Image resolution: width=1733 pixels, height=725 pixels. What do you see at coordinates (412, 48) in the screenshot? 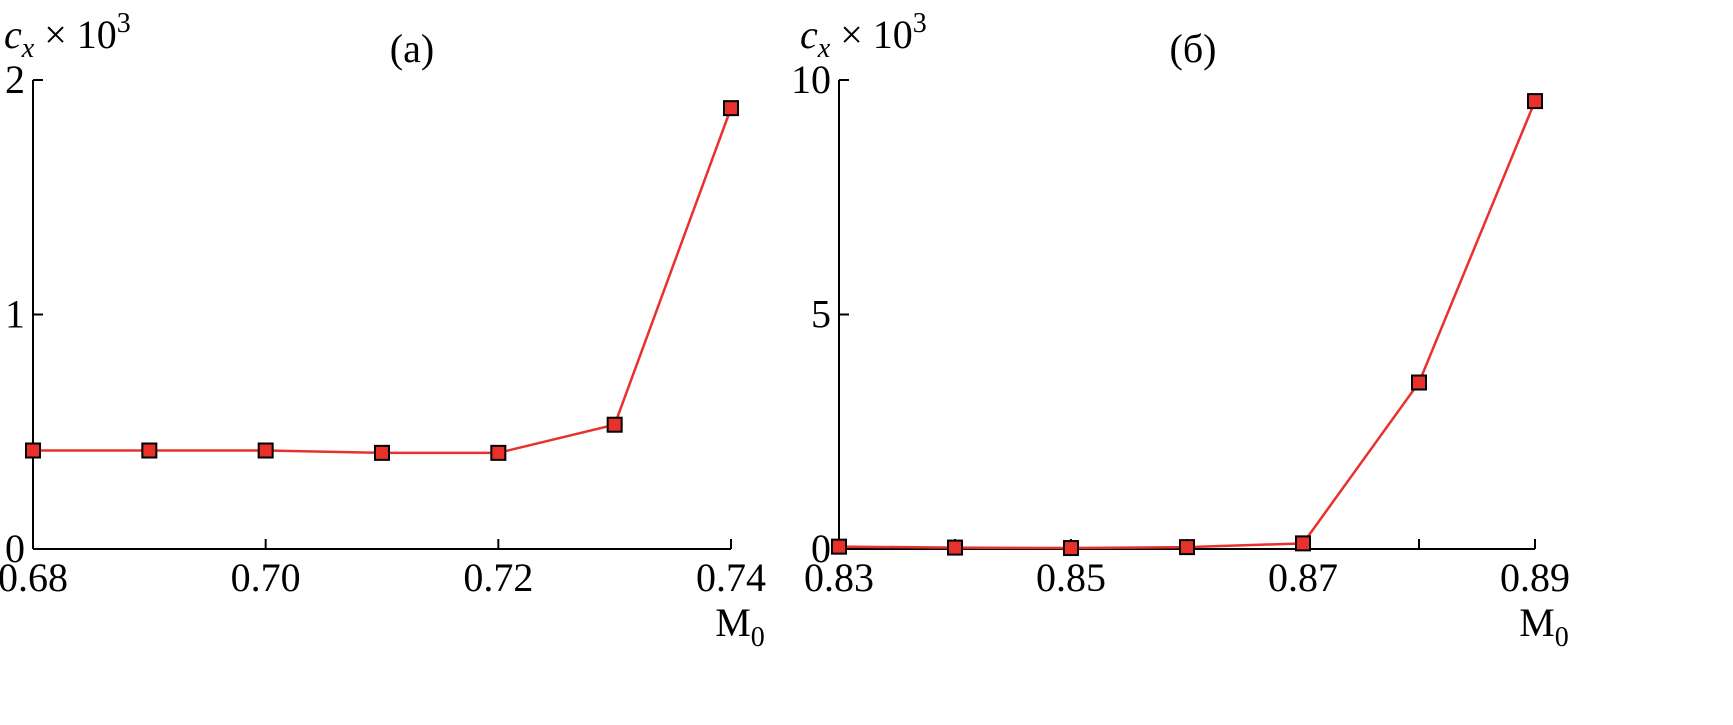
I see `panel-a-label: (a)` at bounding box center [412, 48].